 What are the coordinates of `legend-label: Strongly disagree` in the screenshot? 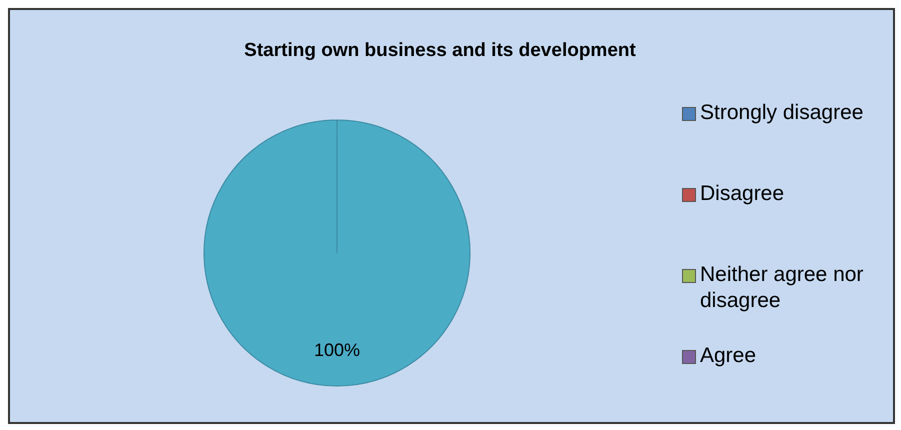 It's located at (782, 113).